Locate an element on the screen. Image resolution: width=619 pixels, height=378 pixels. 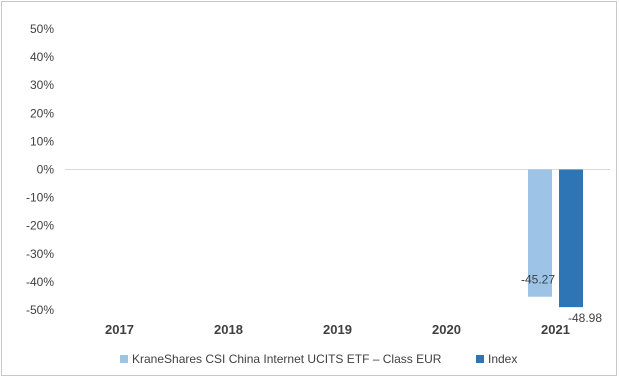
x-tick-label: 2017 is located at coordinates (119, 329).